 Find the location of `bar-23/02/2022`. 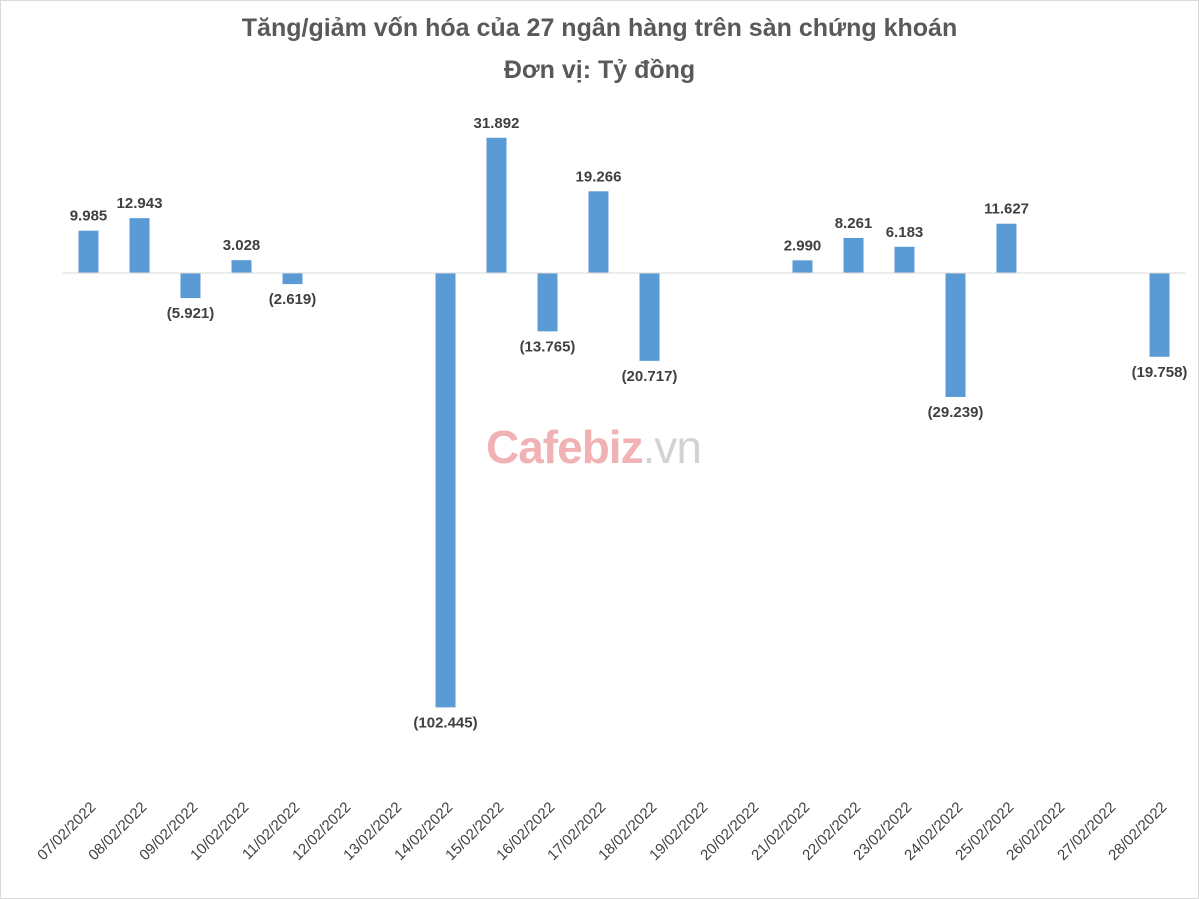

bar-23/02/2022 is located at coordinates (904, 259).